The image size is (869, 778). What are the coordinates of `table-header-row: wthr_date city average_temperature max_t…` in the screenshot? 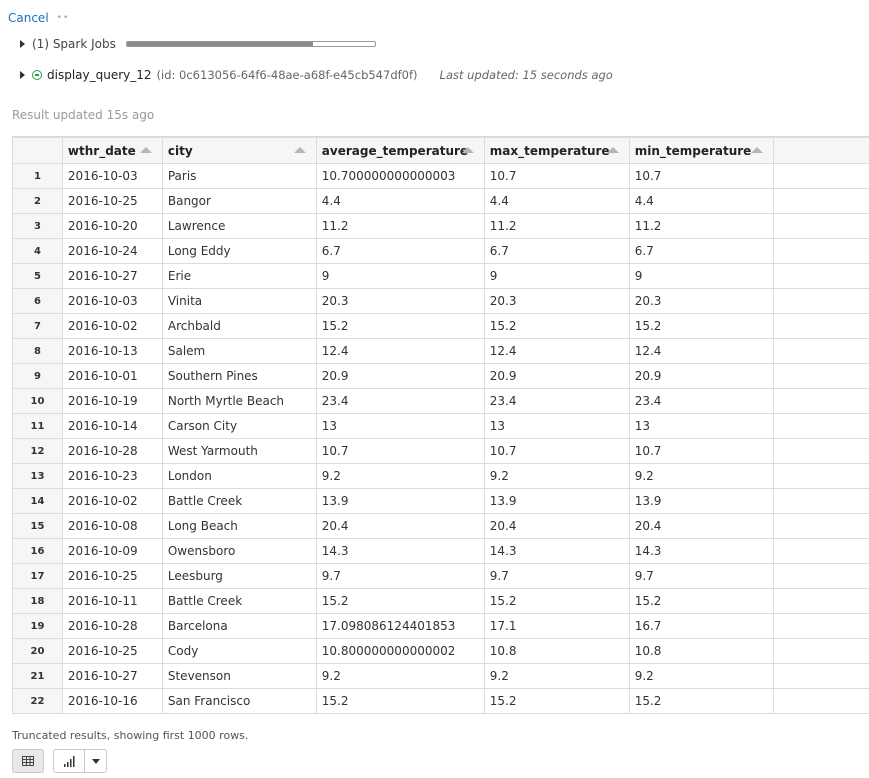 It's located at (440, 150).